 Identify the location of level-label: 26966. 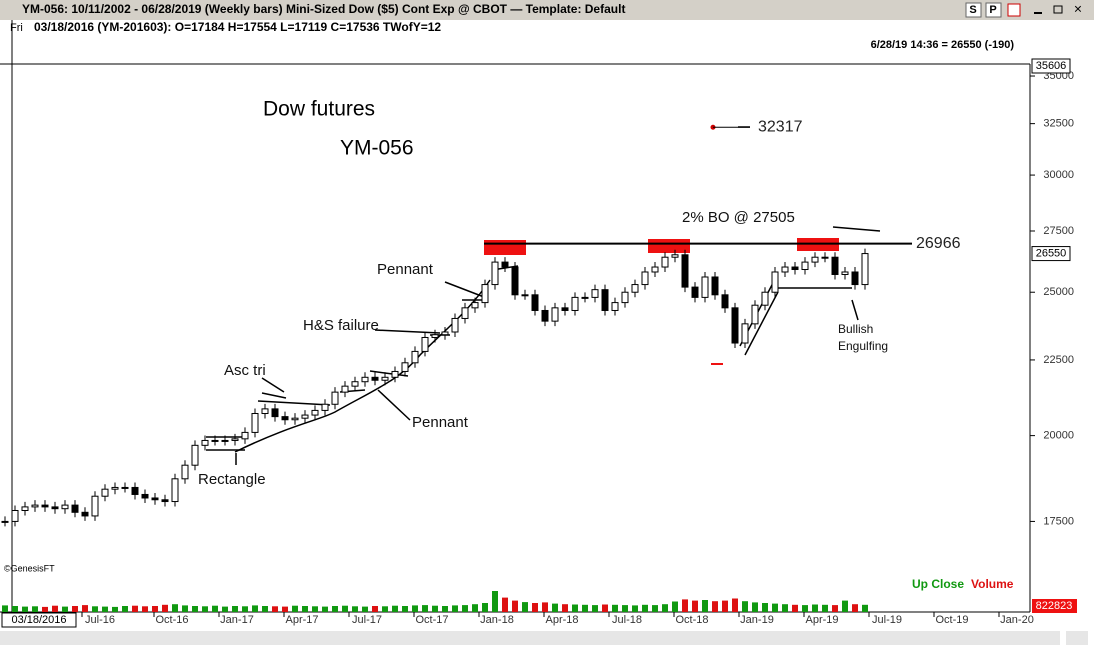
(938, 243).